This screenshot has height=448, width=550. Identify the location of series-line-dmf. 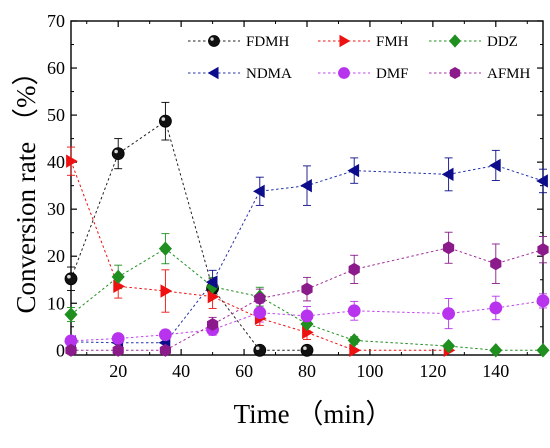
(307, 321).